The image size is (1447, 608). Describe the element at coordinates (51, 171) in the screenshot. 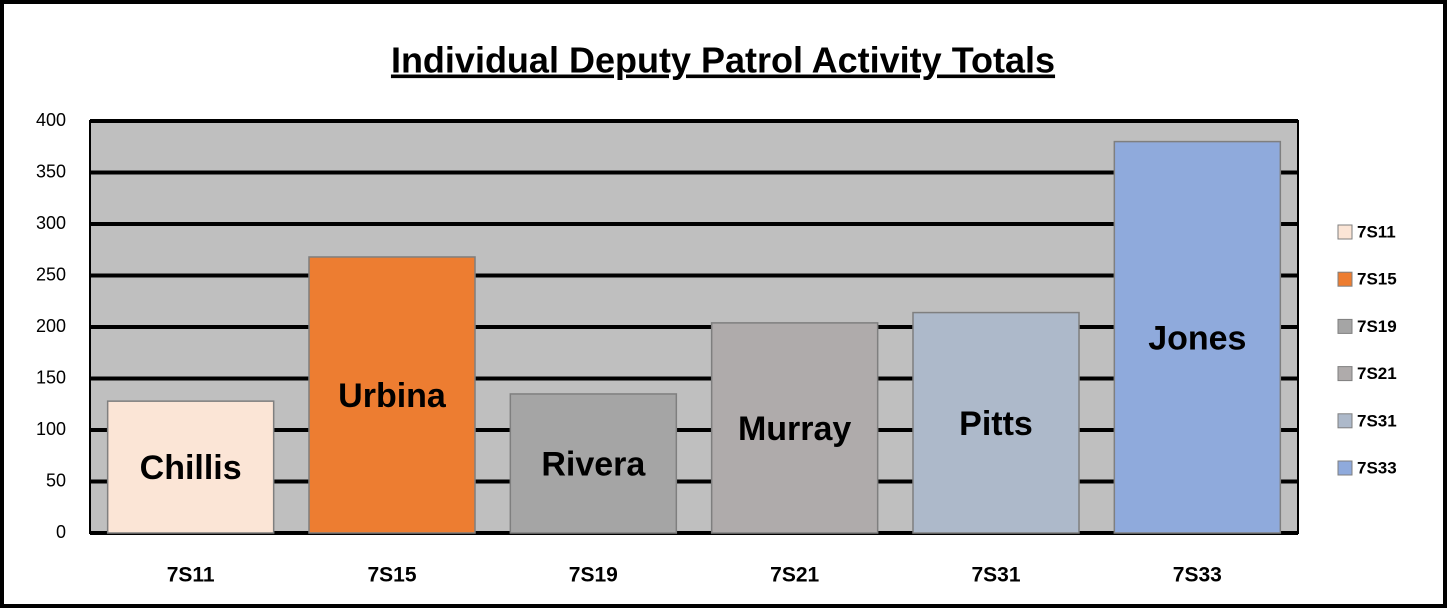

I see `y-tick-label: 350` at that location.